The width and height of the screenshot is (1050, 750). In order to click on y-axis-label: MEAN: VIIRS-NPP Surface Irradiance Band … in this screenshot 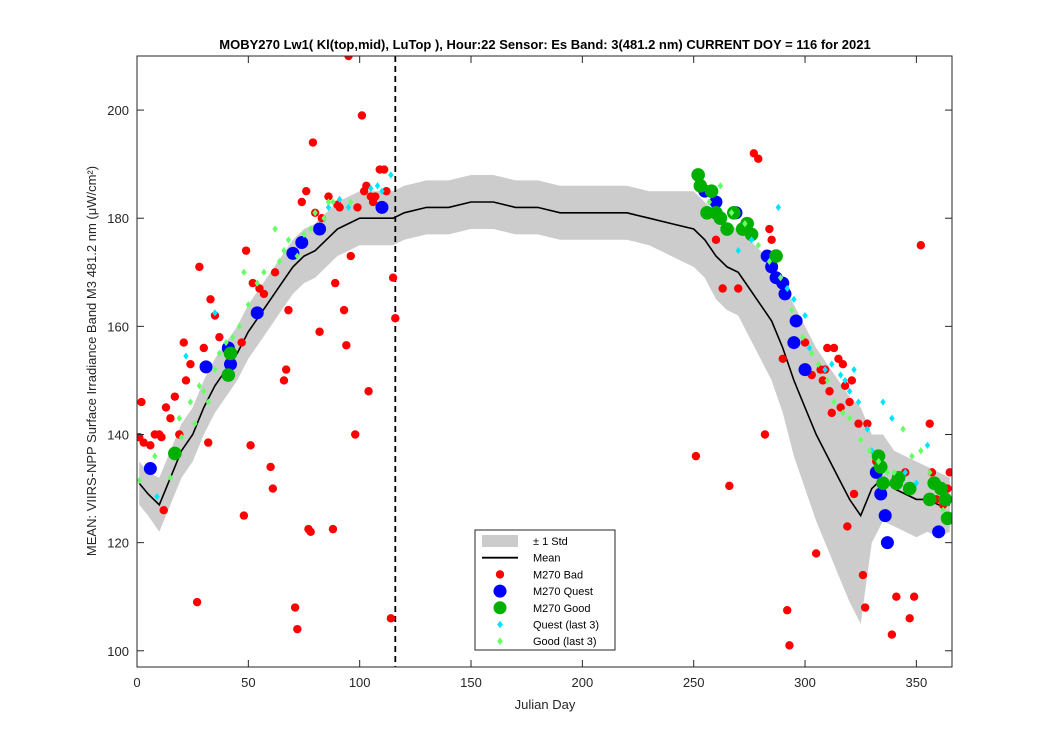, I will do `click(91, 361)`.